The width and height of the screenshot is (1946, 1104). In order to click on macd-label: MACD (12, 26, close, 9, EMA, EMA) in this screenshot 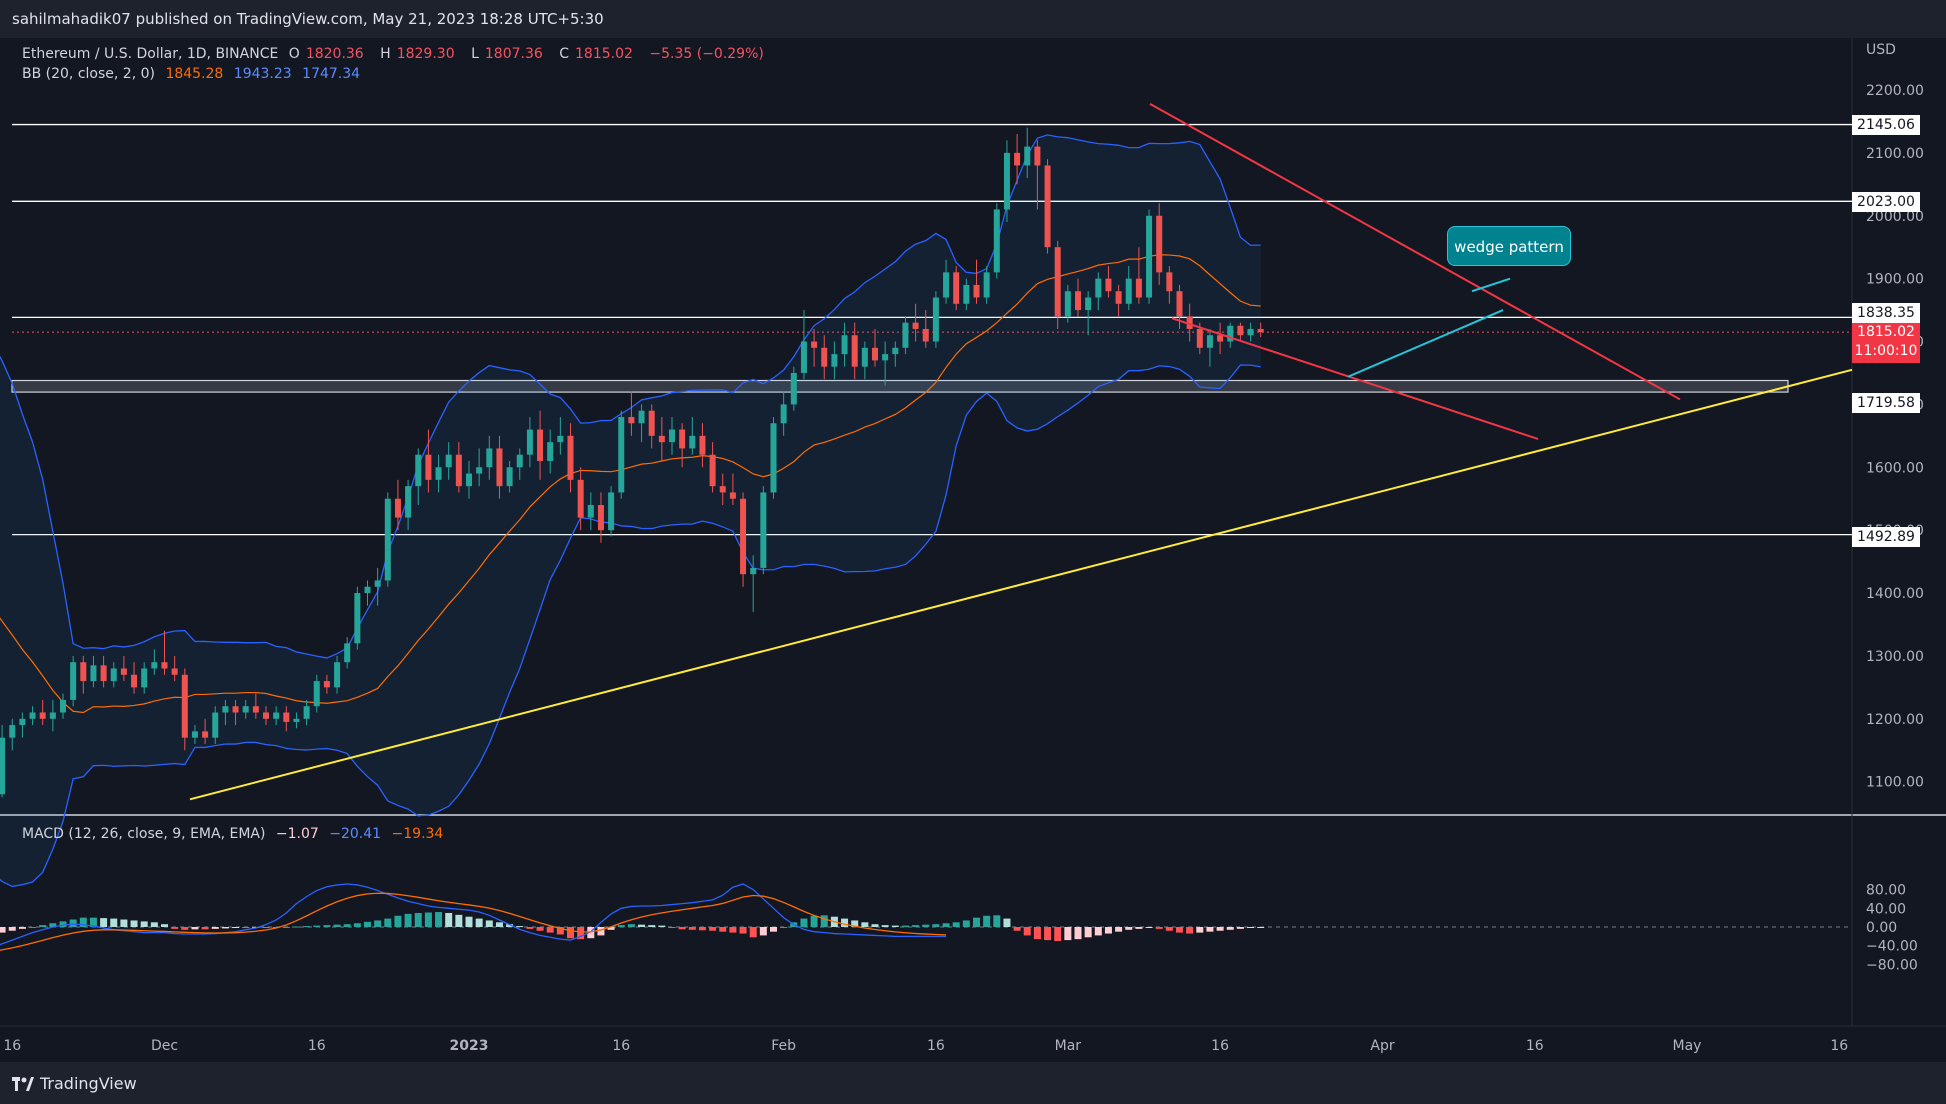, I will do `click(144, 834)`.